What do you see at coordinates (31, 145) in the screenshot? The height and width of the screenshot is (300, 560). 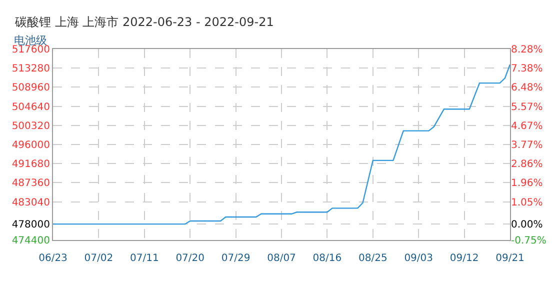 I see `y-tick-label: 496000` at bounding box center [31, 145].